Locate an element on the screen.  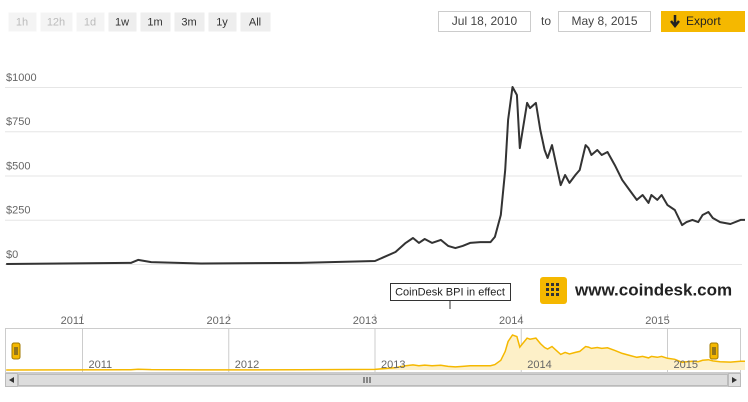
range-button-label: 12h is located at coordinates (56, 22).